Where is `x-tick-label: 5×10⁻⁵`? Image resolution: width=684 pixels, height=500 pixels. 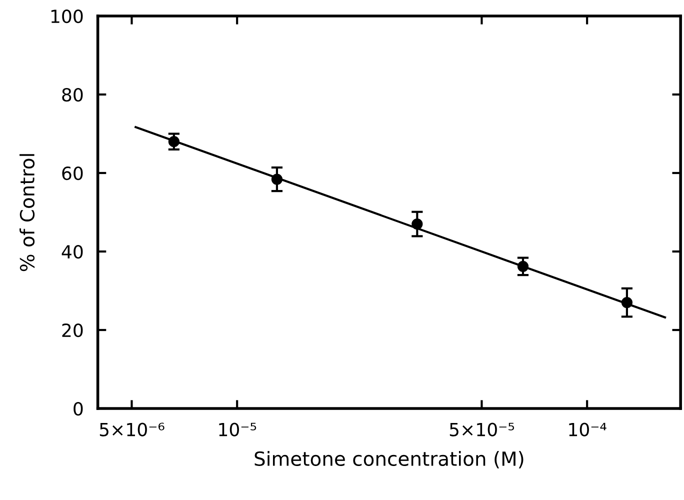 x-tick-label: 5×10⁻⁵ is located at coordinates (482, 429).